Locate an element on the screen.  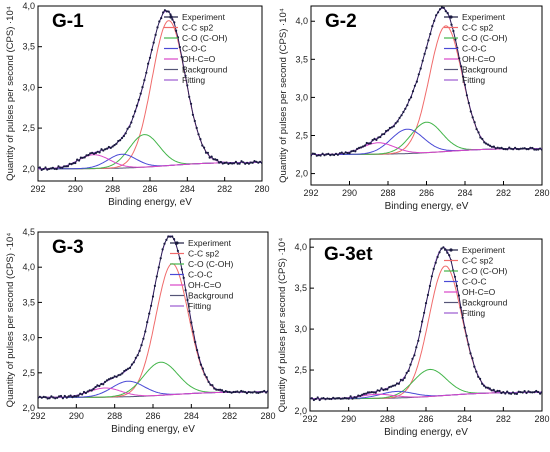
legend-item: OH-C=O is located at coordinates (199, 59).